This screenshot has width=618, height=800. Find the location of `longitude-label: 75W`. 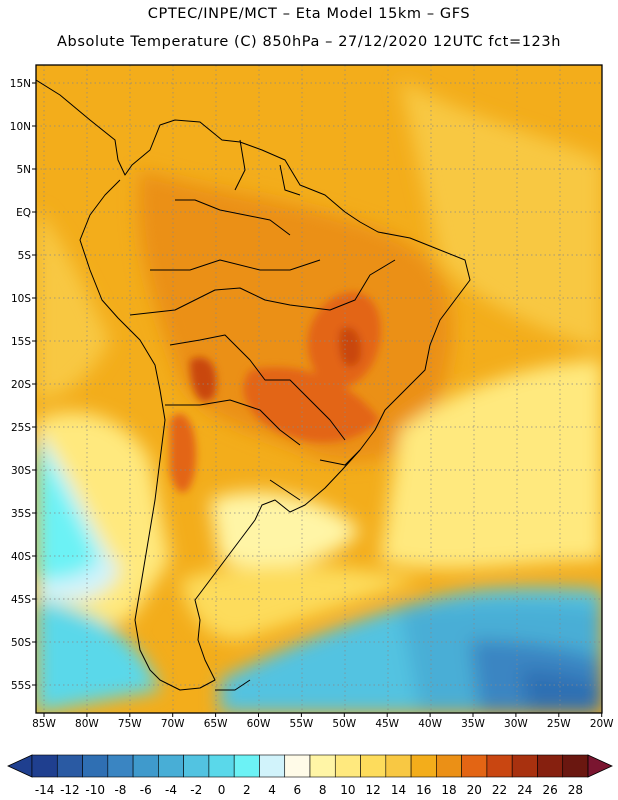

longitude-label: 75W is located at coordinates (130, 724).